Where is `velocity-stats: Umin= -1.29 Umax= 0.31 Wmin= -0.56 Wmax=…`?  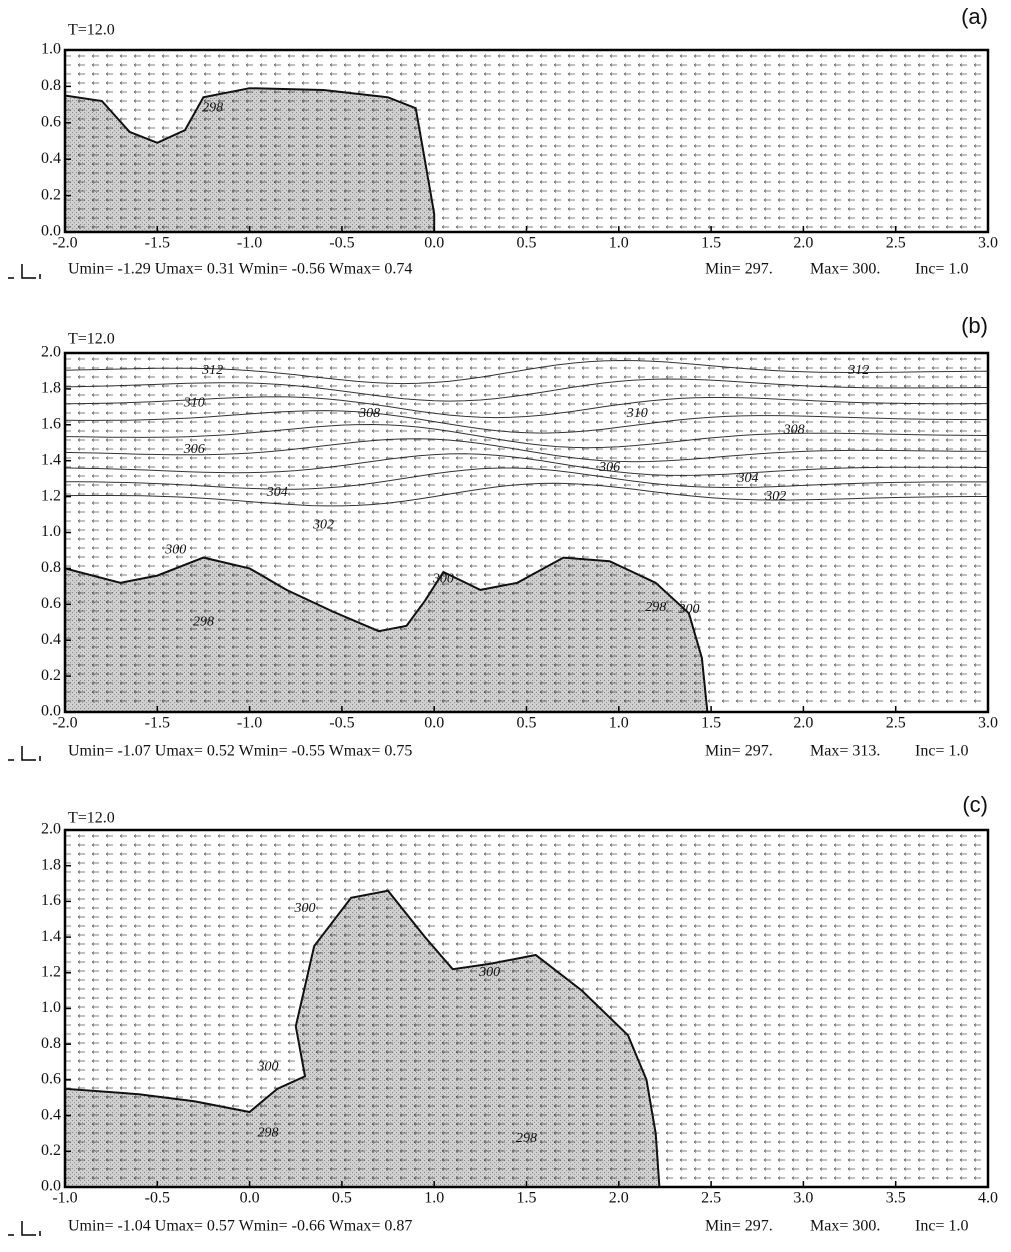 velocity-stats: Umin= -1.29 Umax= 0.31 Wmin= -0.56 Wmax=… is located at coordinates (240, 269).